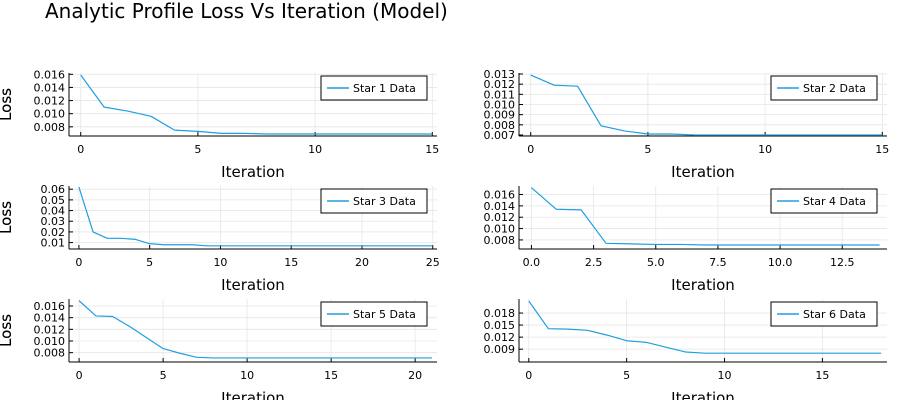 The height and width of the screenshot is (400, 900). I want to click on x-tick-label: 0.0, so click(532, 262).